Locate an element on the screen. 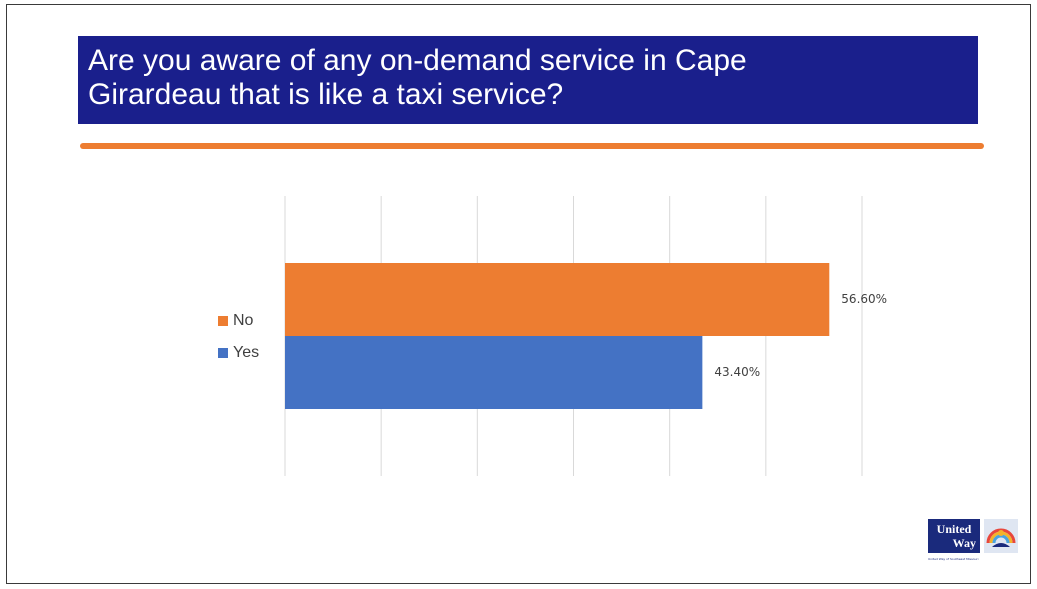 The height and width of the screenshot is (589, 1037). legend-swatch-no is located at coordinates (223, 321).